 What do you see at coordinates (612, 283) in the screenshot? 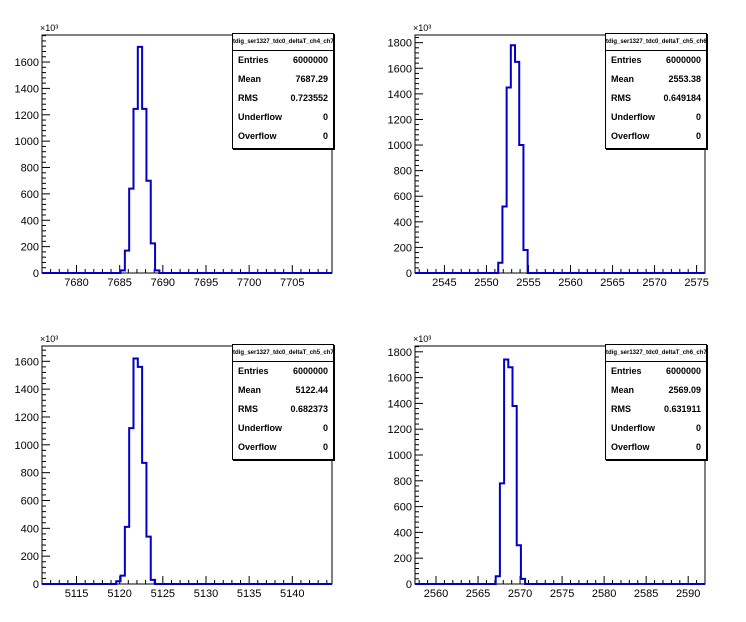
I see `x-tick-label-2-4: 2565` at bounding box center [612, 283].